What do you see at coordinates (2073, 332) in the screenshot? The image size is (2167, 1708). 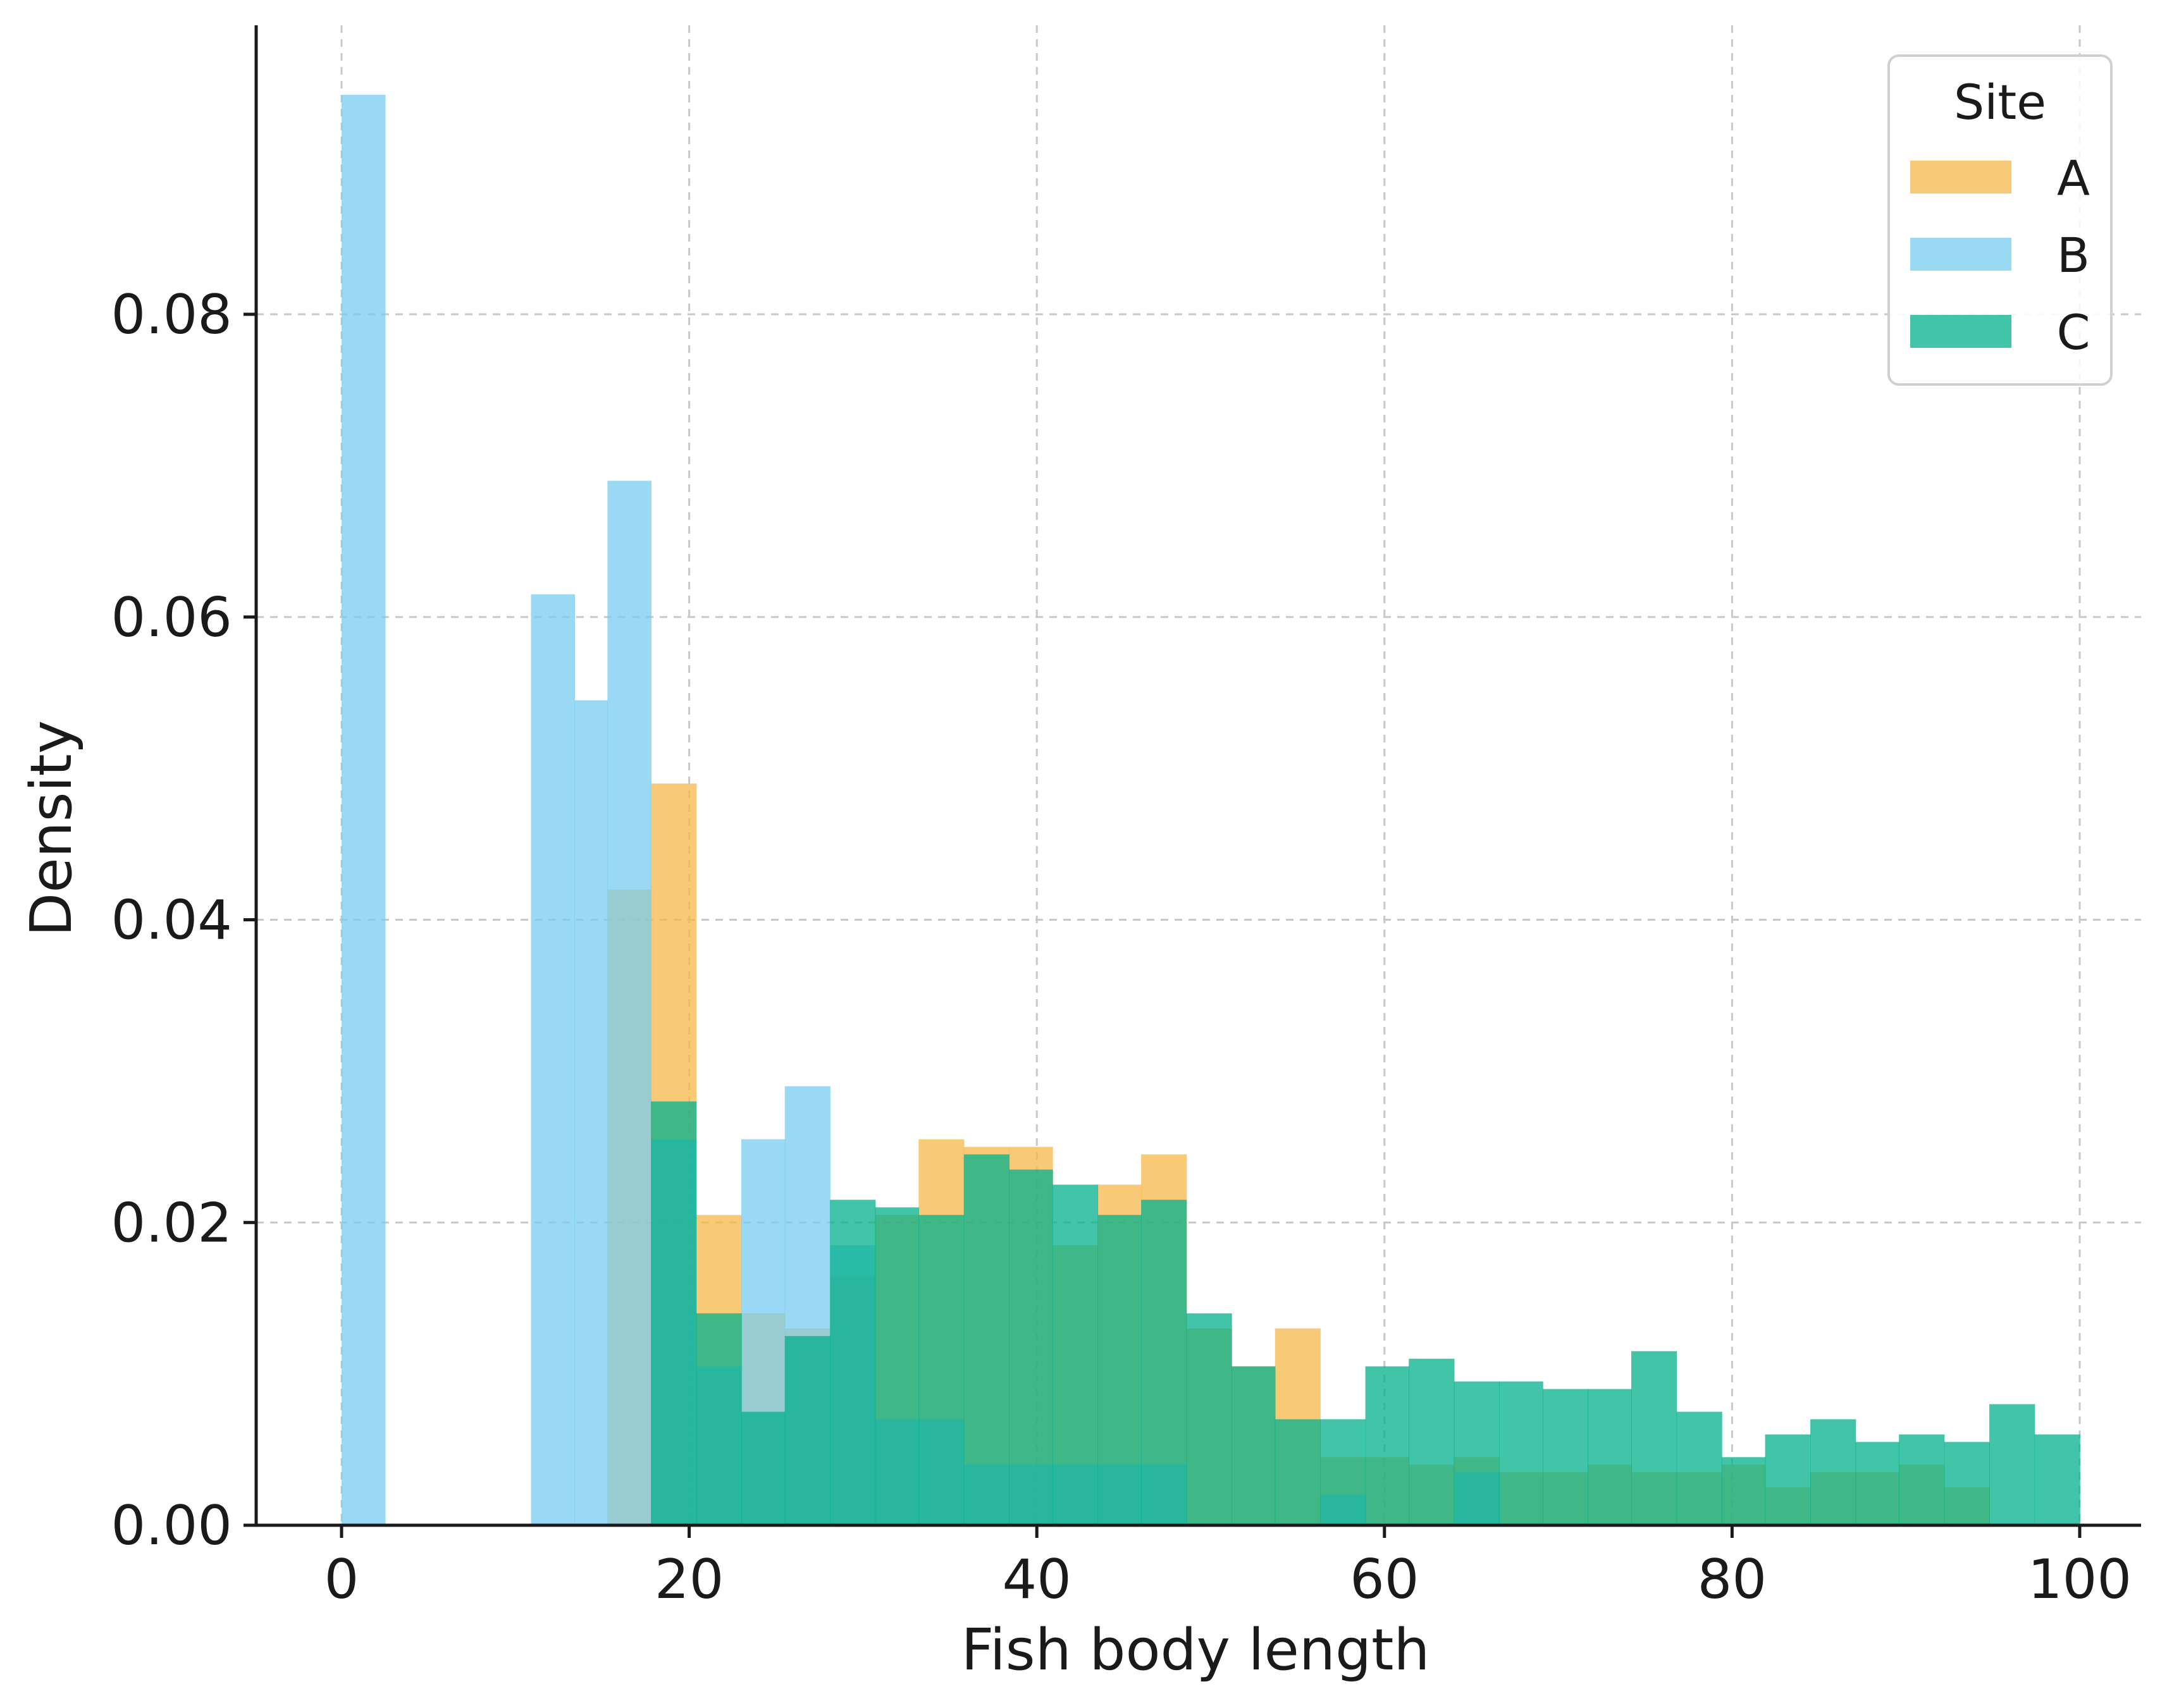 I see `legend-label-c: C` at bounding box center [2073, 332].